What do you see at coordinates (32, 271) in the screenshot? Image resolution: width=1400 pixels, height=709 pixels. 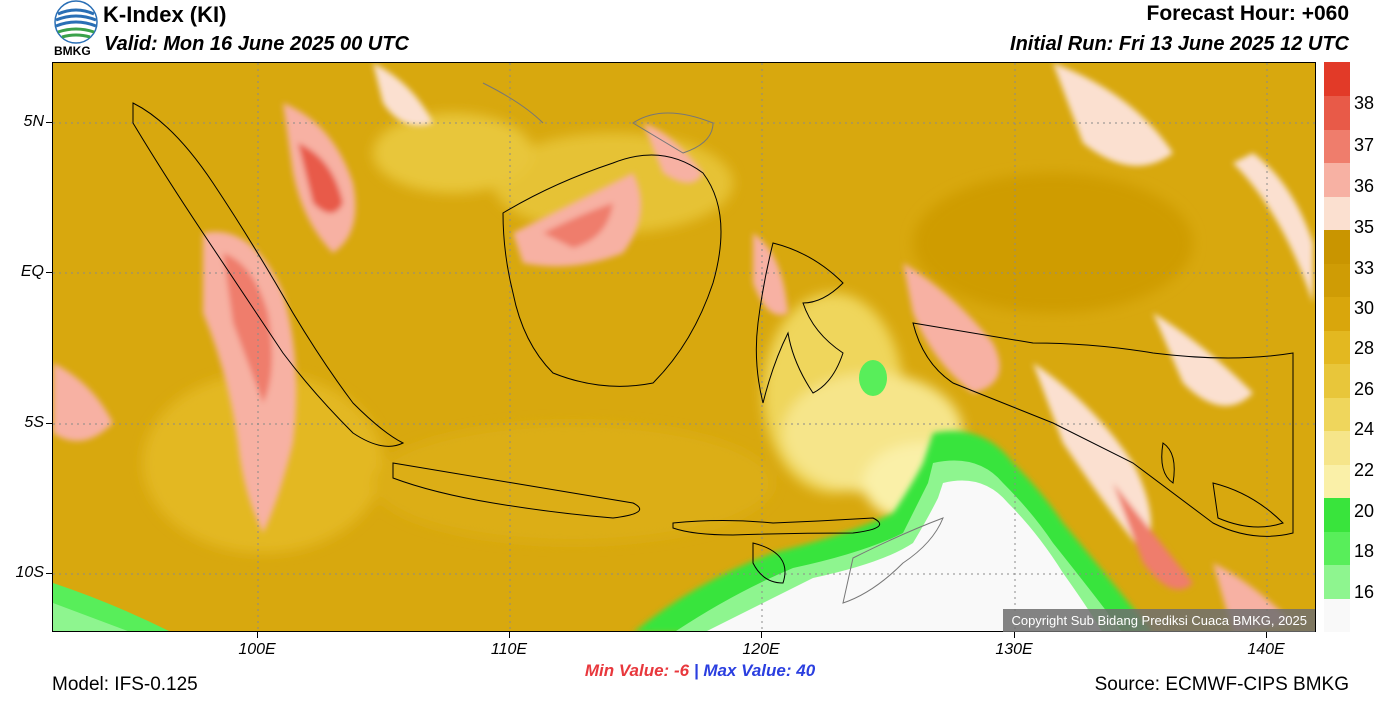 I see `lat-label-eq: EQ` at bounding box center [32, 271].